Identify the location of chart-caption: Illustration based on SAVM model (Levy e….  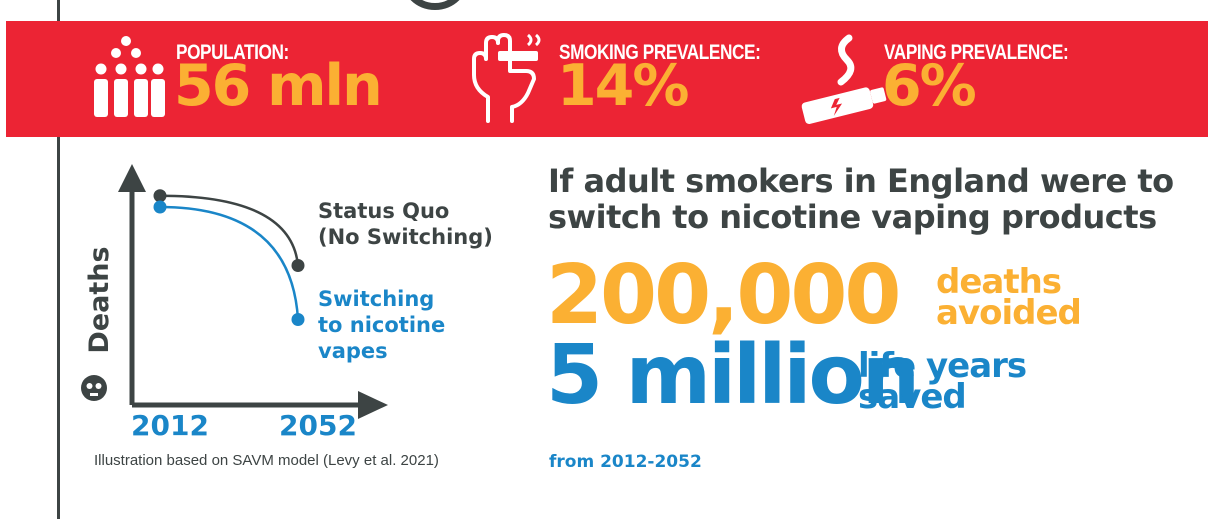
(266, 460).